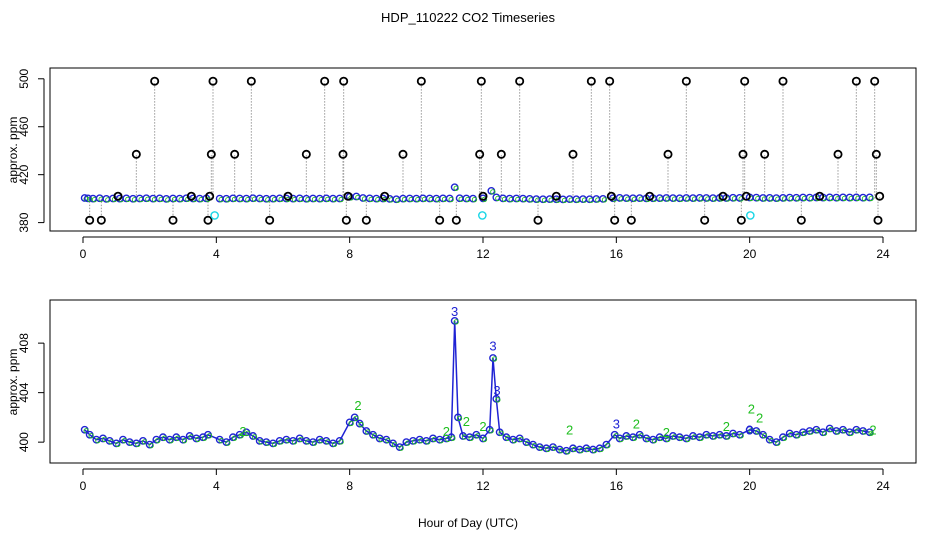 The height and width of the screenshot is (540, 936). Describe the element at coordinates (617, 486) in the screenshot. I see `bottom-x-tick-label: 16` at that location.